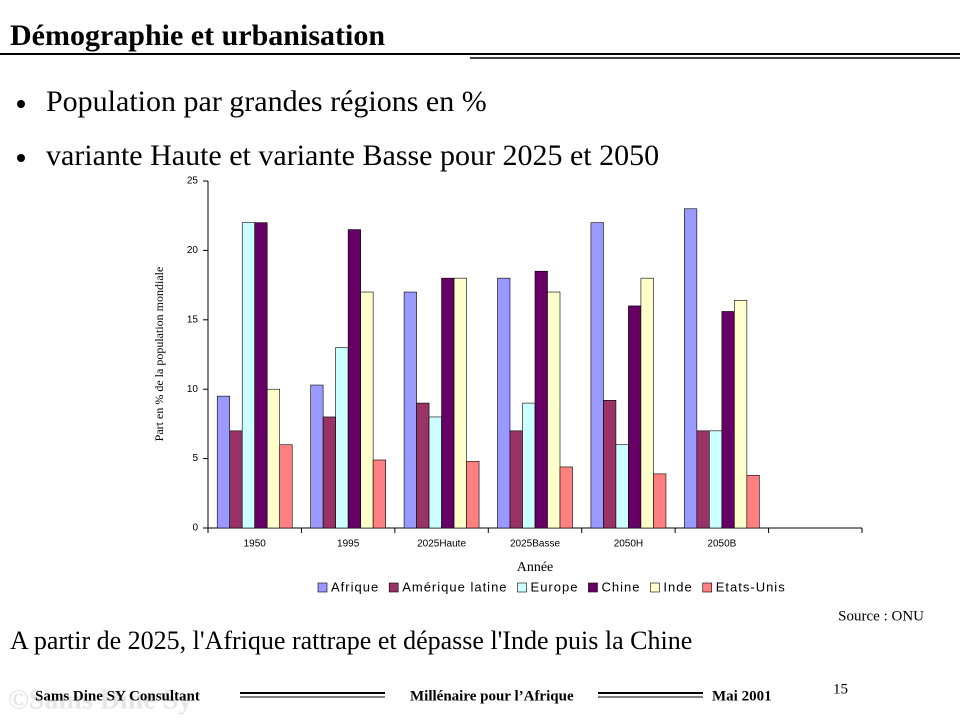 The width and height of the screenshot is (960, 720). I want to click on y-tick-label: 0, so click(195, 528).